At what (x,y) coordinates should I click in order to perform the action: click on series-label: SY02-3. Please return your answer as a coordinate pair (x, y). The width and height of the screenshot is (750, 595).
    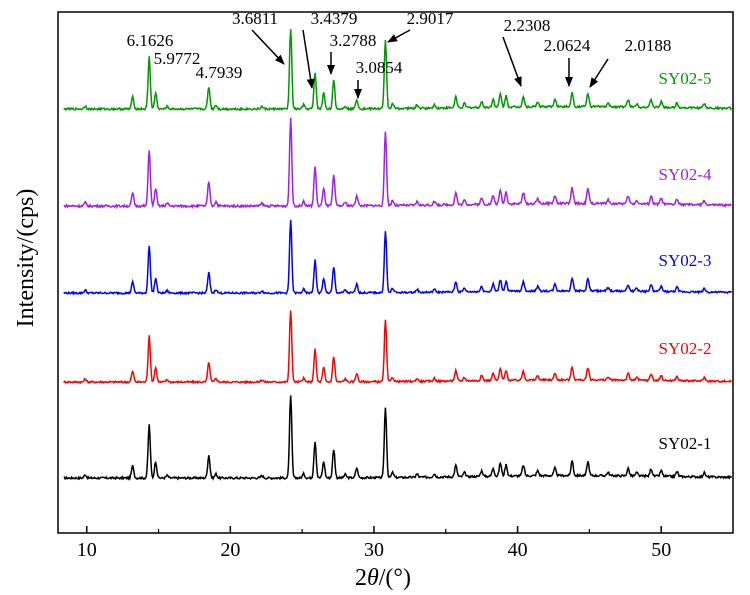
    Looking at the image, I should click on (685, 260).